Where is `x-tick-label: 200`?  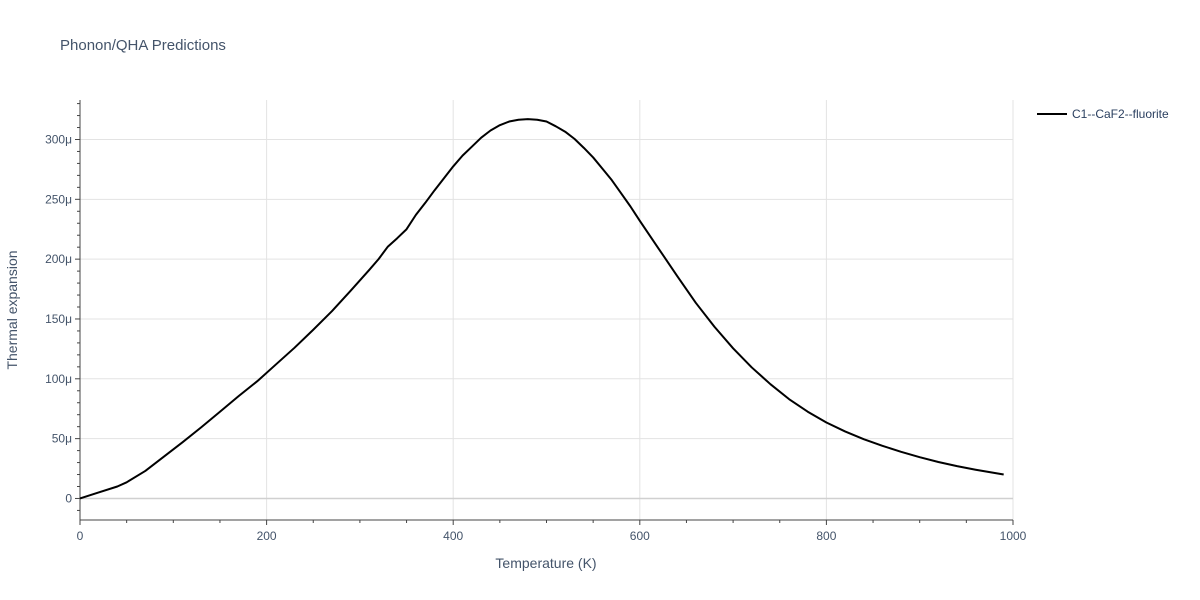 x-tick-label: 200 is located at coordinates (267, 536).